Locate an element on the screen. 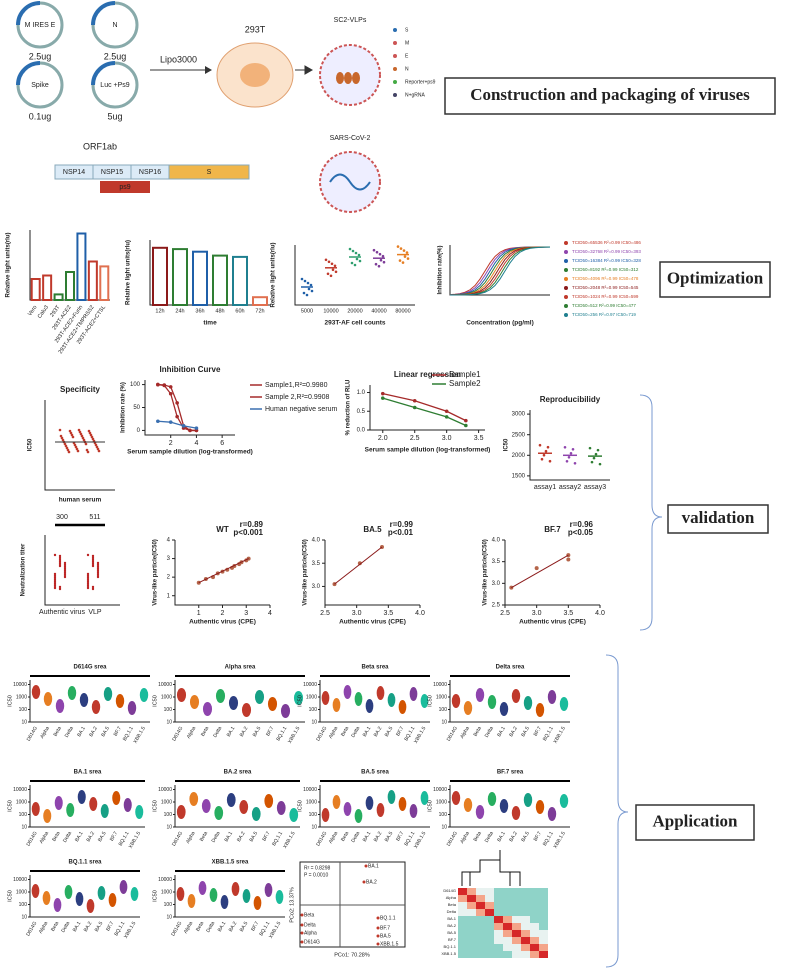 The height and width of the screenshot is (973, 800). legend-text: Human negative serum is located at coordinates (301, 409).